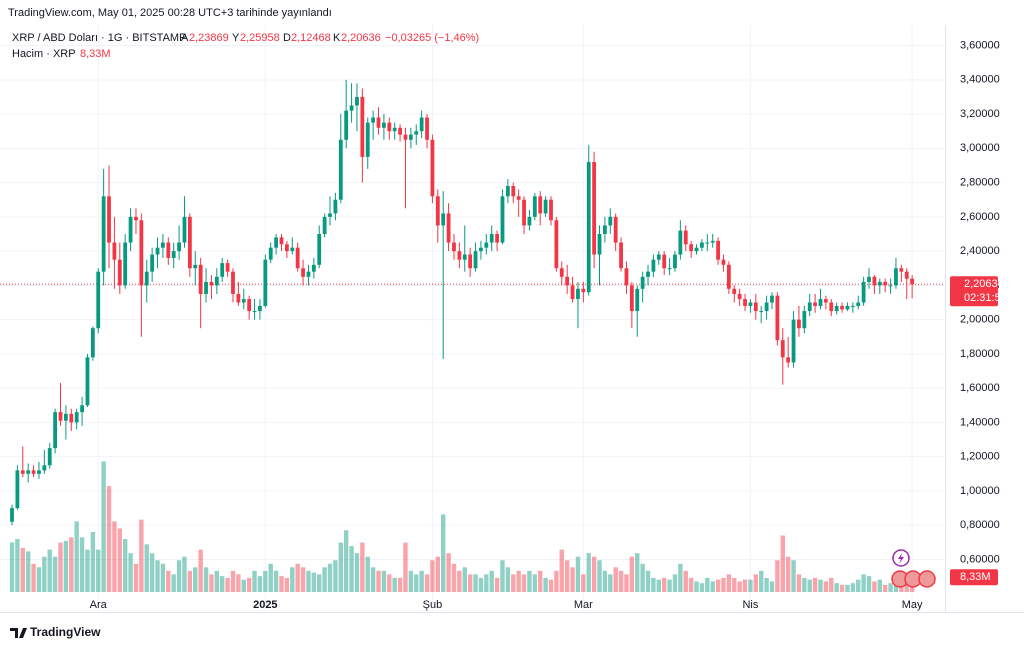 This screenshot has height=649, width=1024. What do you see at coordinates (927, 579) in the screenshot?
I see `event-flag` at bounding box center [927, 579].